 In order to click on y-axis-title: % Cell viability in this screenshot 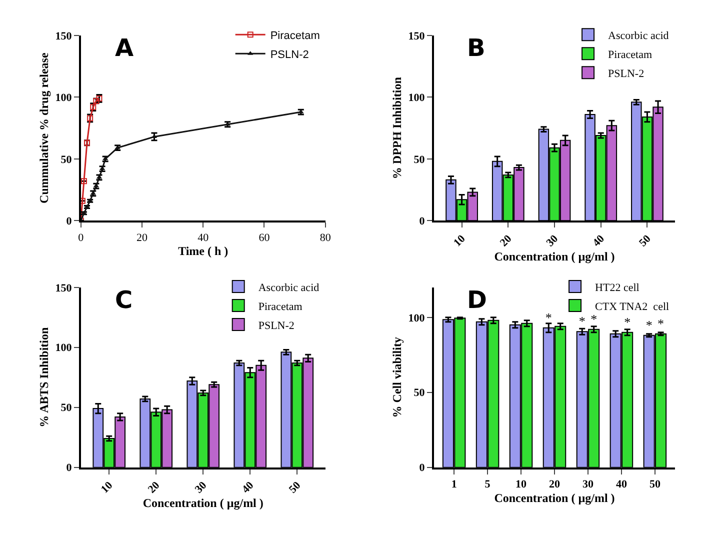, I will do `click(397, 377)`.